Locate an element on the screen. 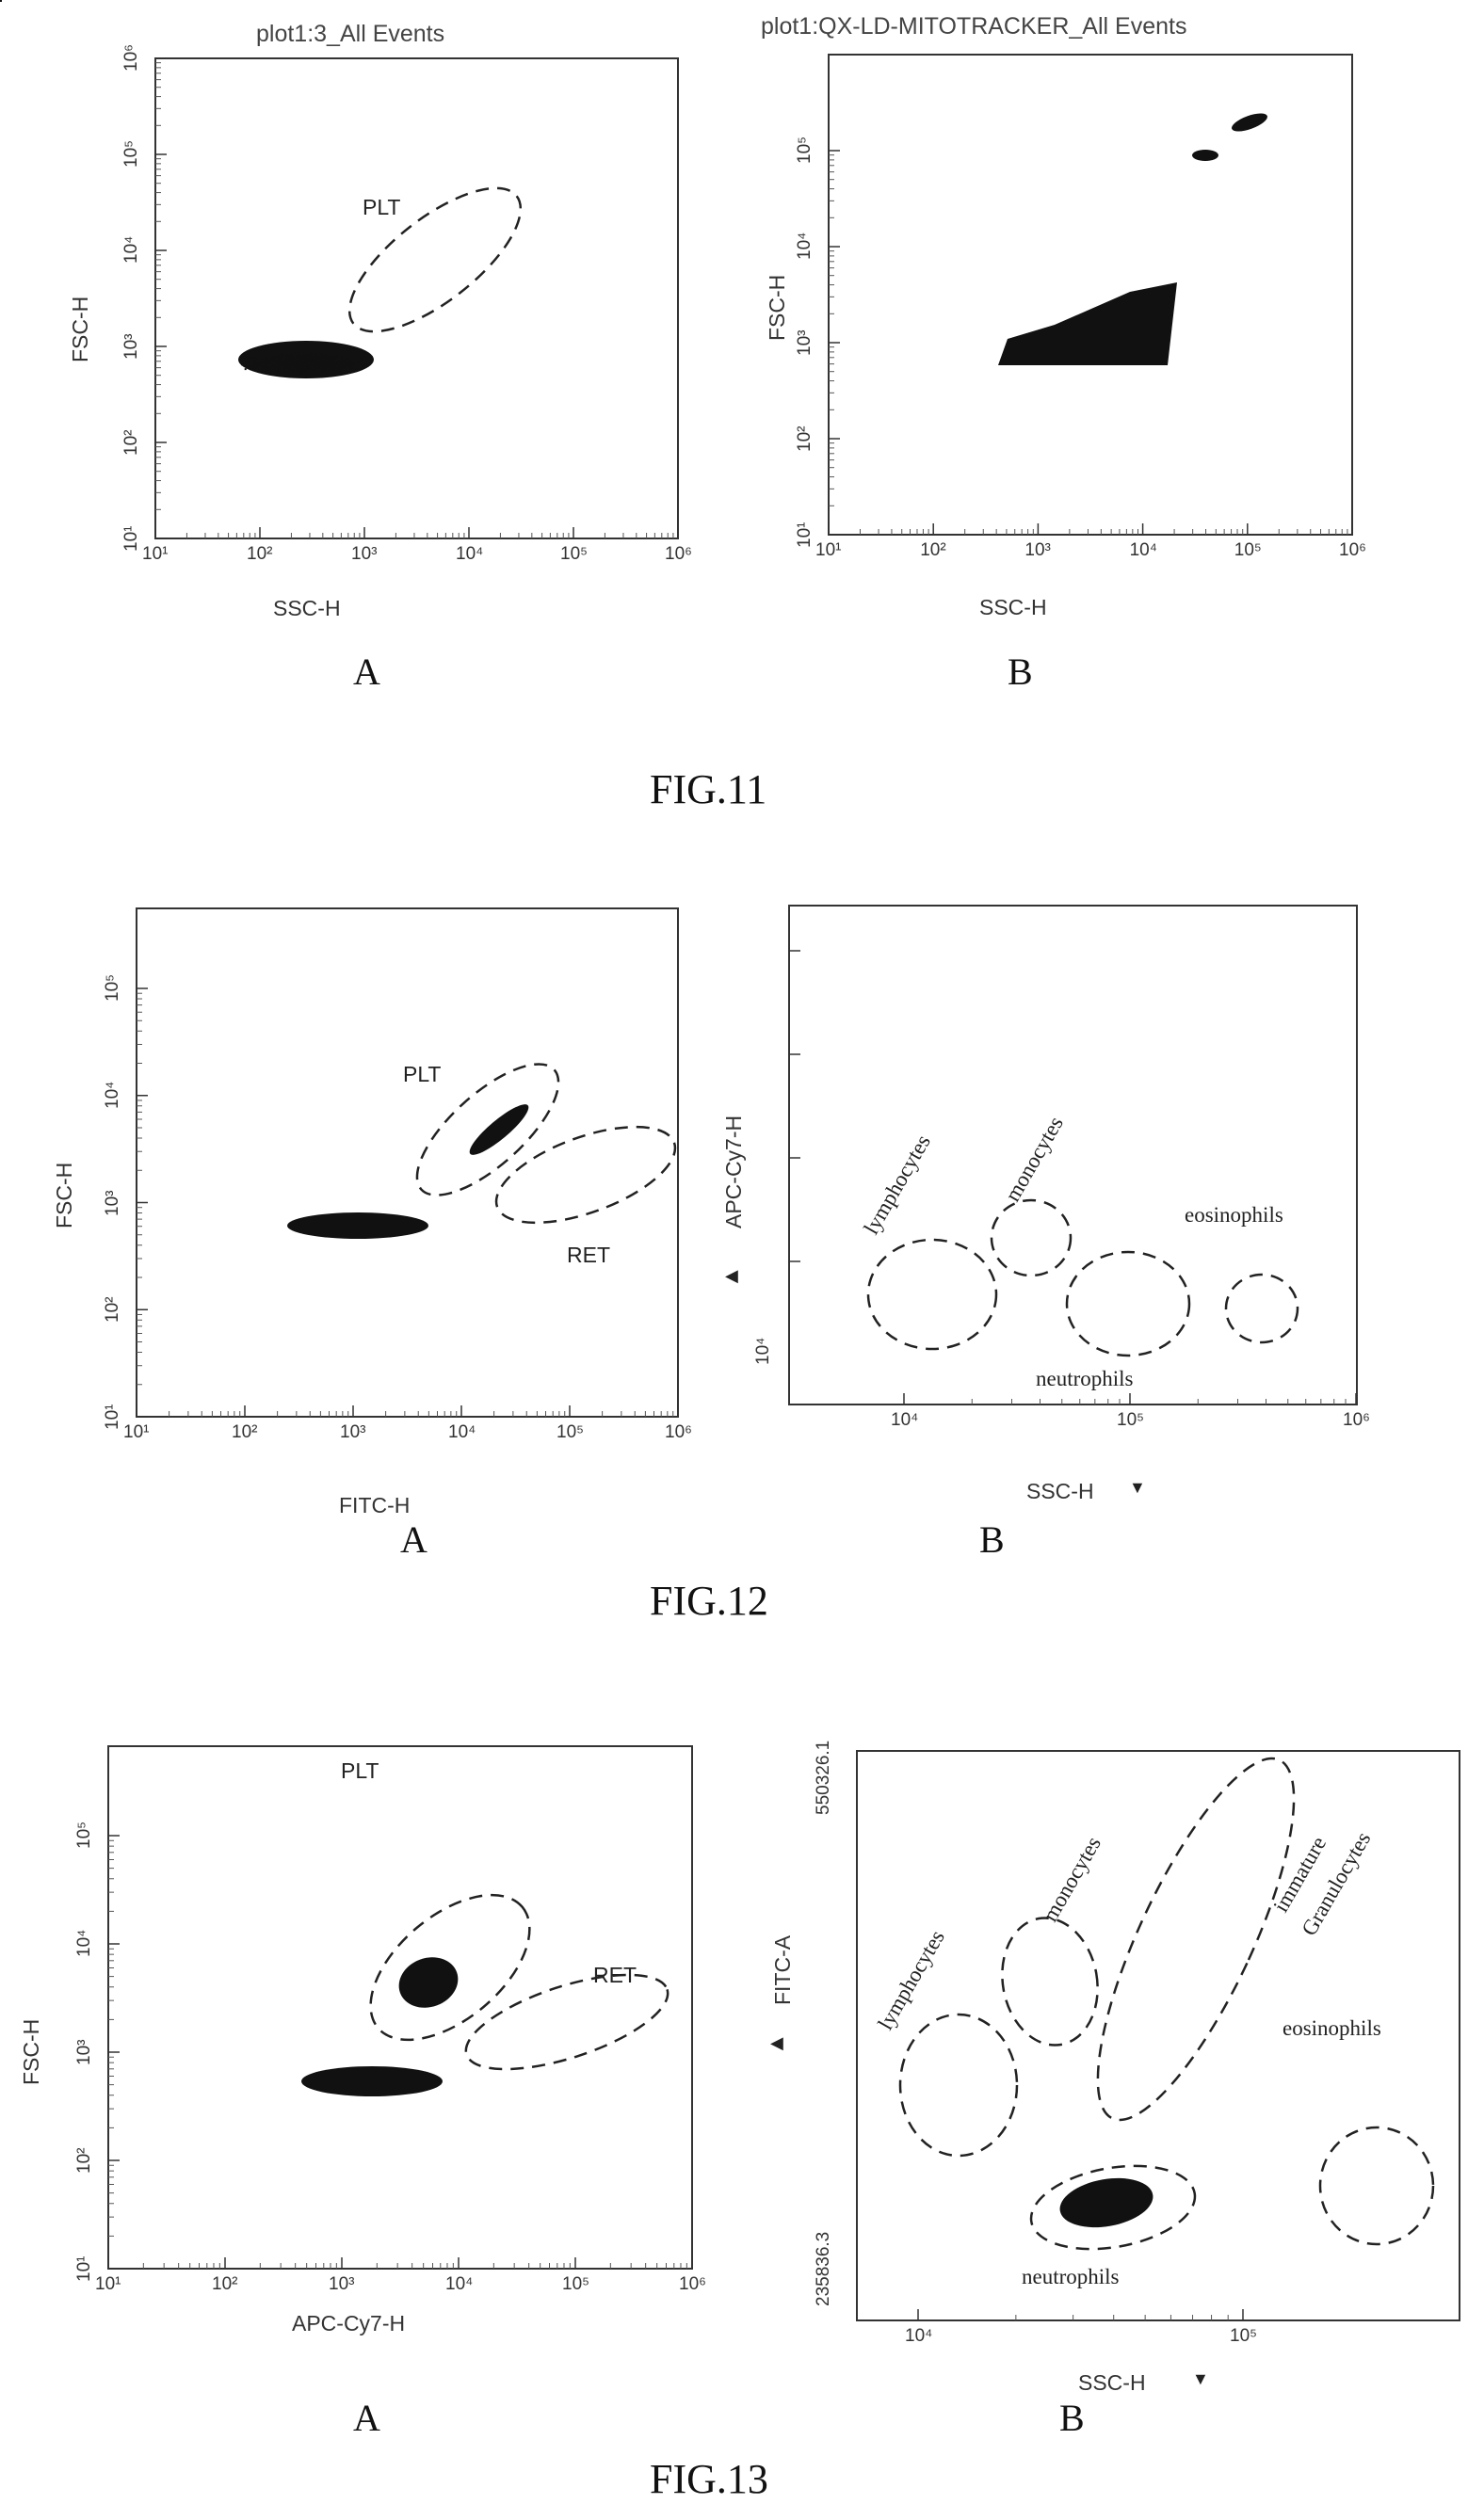  fig13a-main-population is located at coordinates (372, 2081).